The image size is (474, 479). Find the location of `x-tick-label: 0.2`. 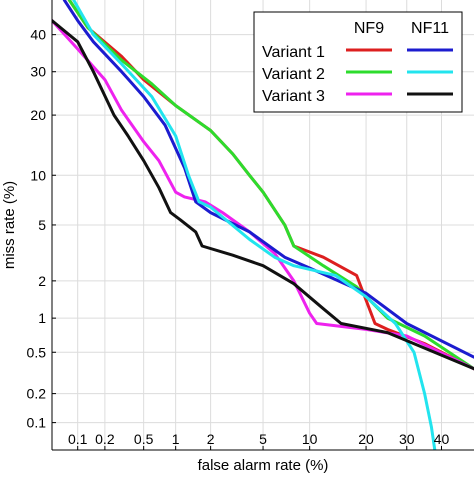

x-tick-label: 0.2 is located at coordinates (105, 439).